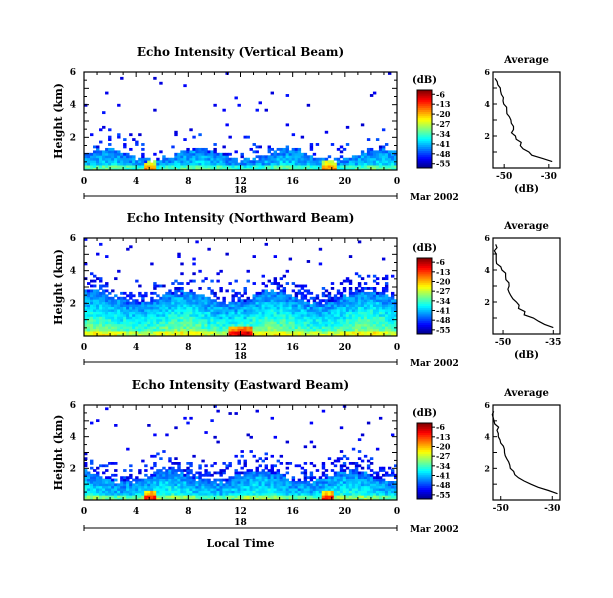 This screenshot has width=613, height=598. I want to click on date-label: Mar 2002, so click(434, 530).